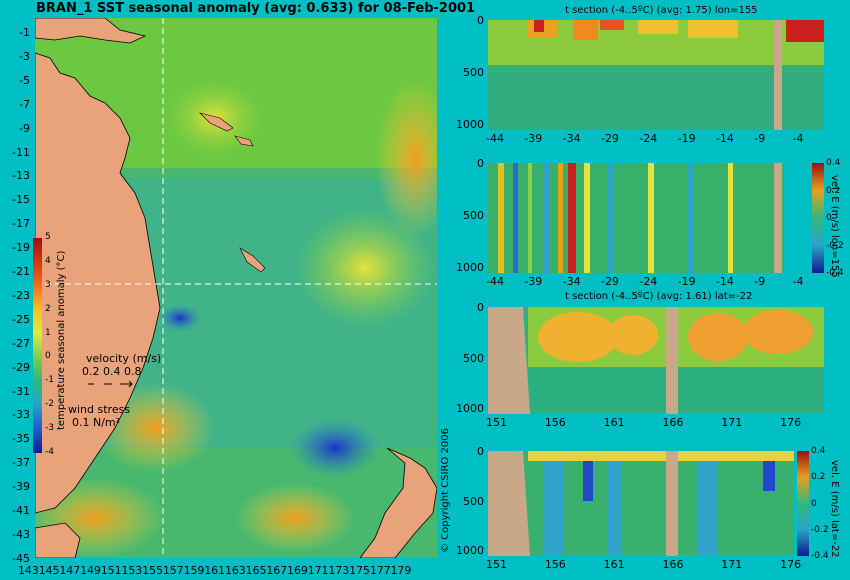 Image resolution: width=850 pixels, height=580 pixels. What do you see at coordinates (732, 564) in the screenshot?
I see `section-4-x-tick: 171` at bounding box center [732, 564].